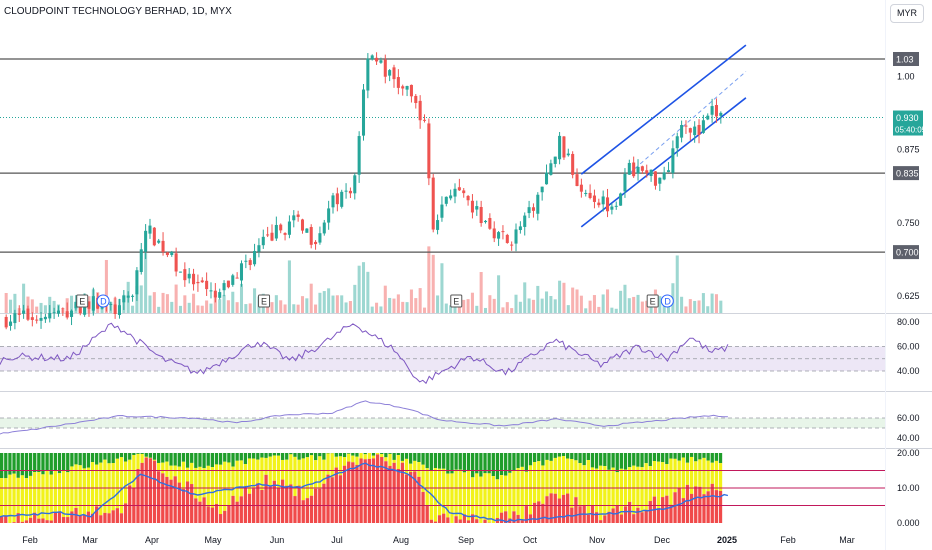 The height and width of the screenshot is (550, 932). I want to click on histogram-panel: 20.00 10.00 0.000, so click(460, 488).